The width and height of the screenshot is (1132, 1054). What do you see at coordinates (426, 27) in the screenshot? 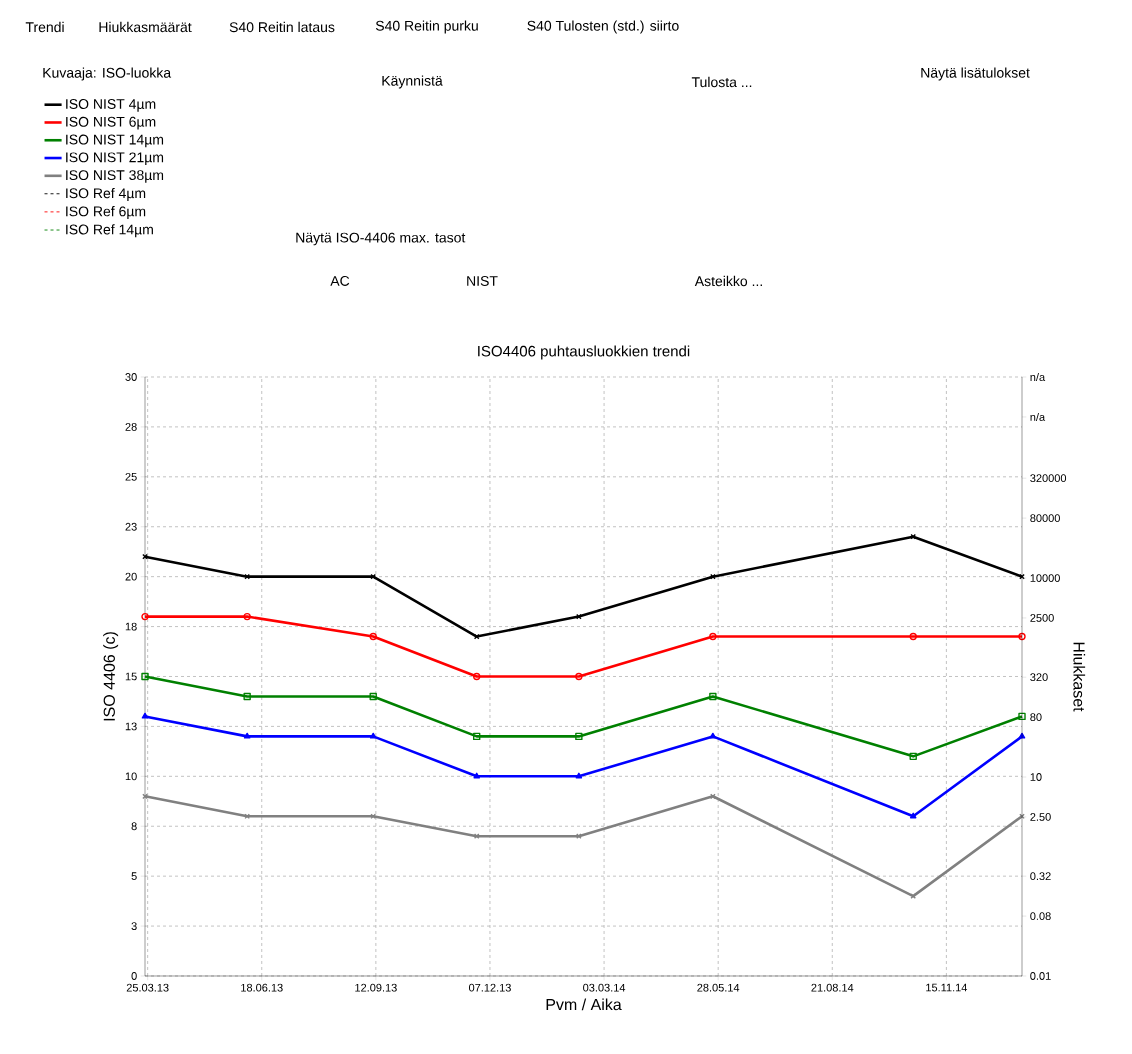
I see `text: S40 Reitin purku` at bounding box center [426, 27].